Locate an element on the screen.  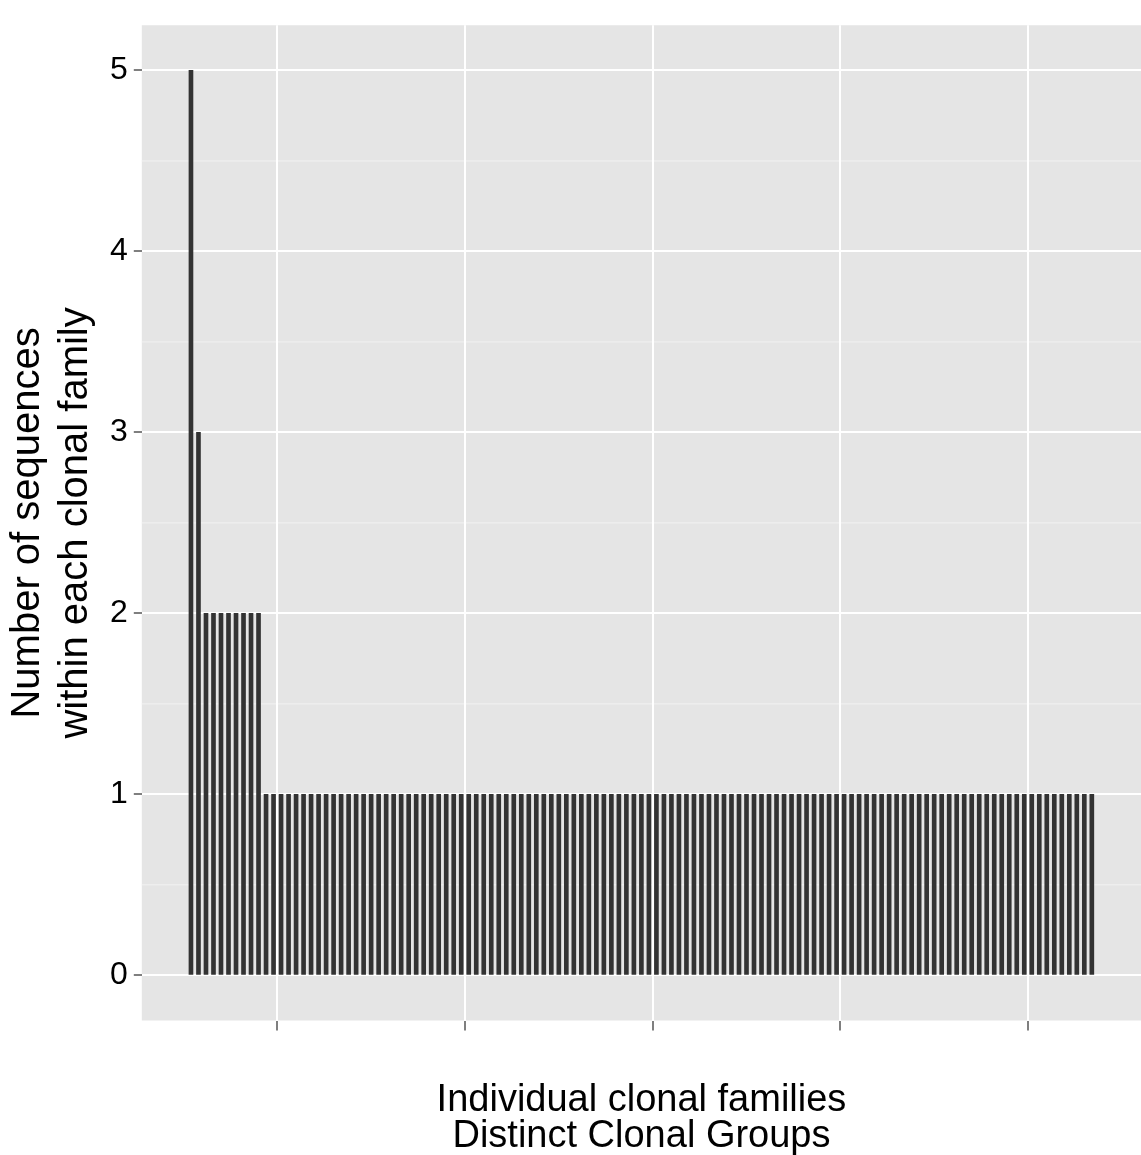
y-tick-label: 2 is located at coordinates (119, 611).